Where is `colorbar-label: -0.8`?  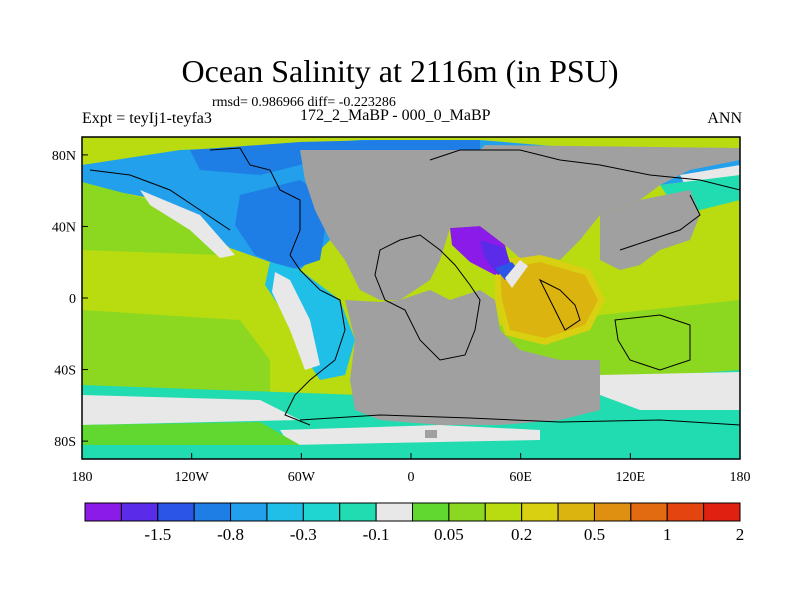 colorbar-label: -0.8 is located at coordinates (230, 534).